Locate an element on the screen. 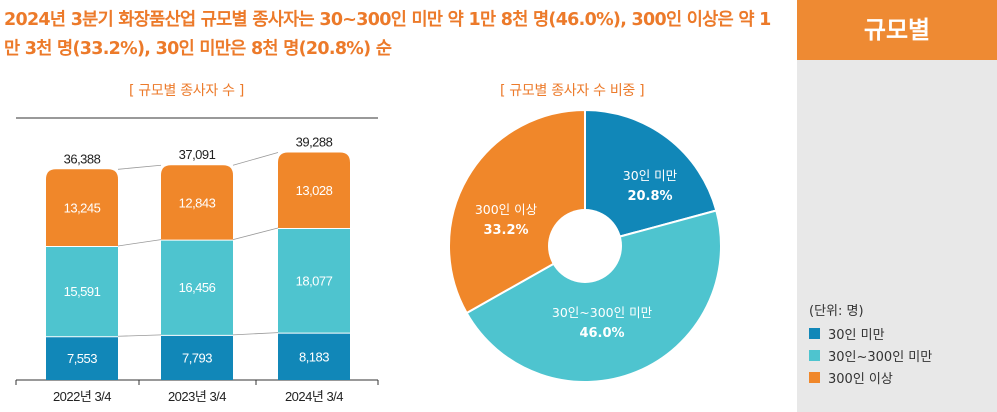 This screenshot has height=412, width=997. pie-slice-label: 30인~300인 미만 is located at coordinates (602, 312).